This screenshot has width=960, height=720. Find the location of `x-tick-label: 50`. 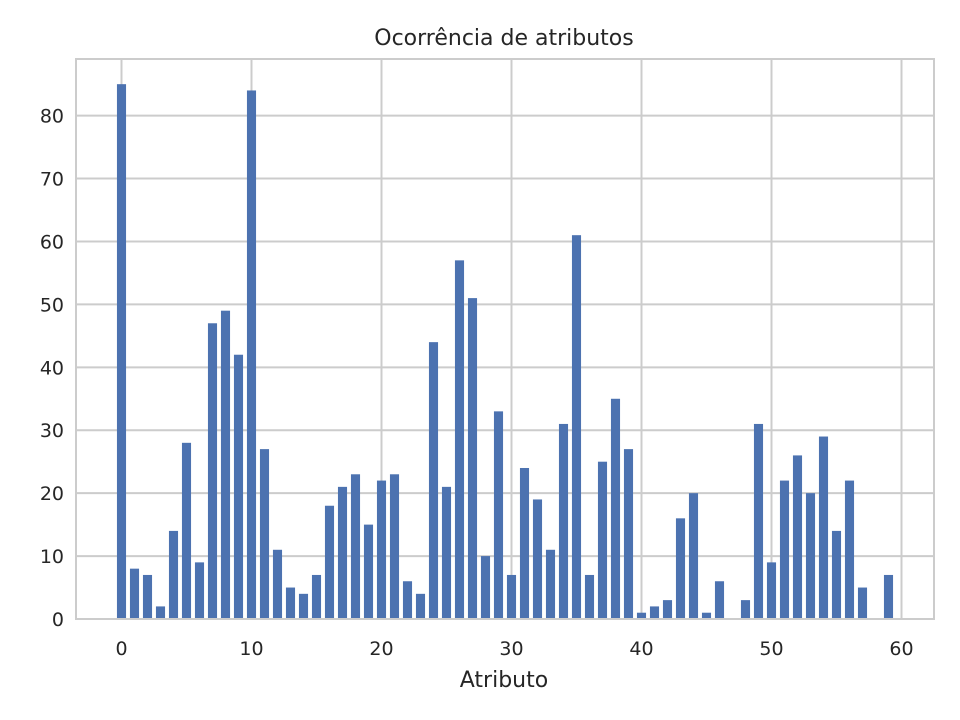

x-tick-label: 50 is located at coordinates (771, 649).